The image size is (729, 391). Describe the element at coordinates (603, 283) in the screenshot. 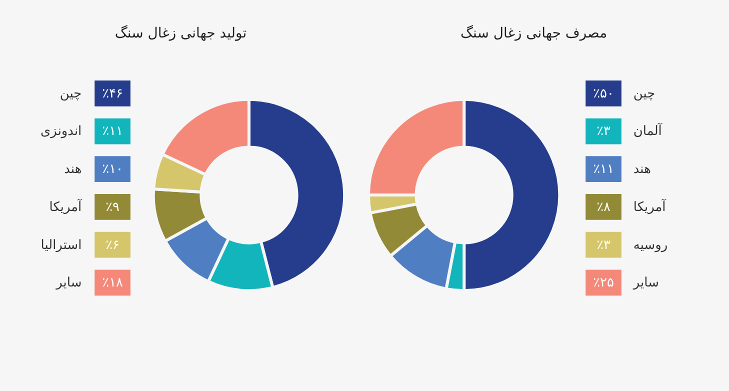

I see `data-label: ٪۲۵` at that location.